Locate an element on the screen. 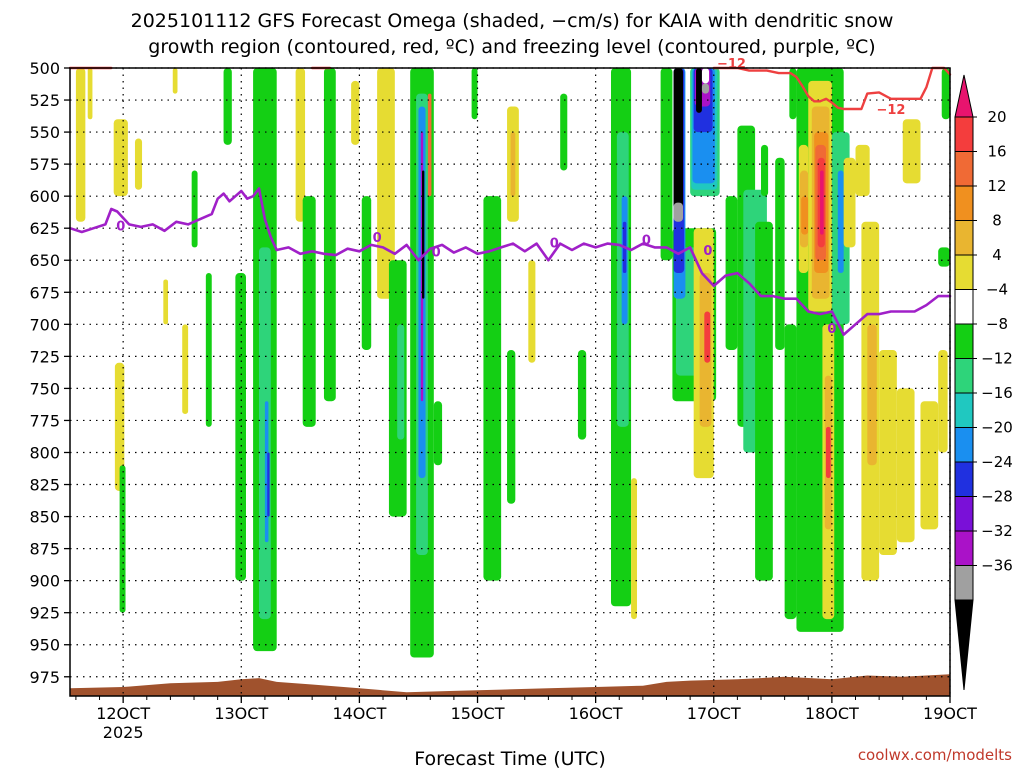 The image size is (1024, 768). y-tick-label-13: 825 is located at coordinates (44, 485).